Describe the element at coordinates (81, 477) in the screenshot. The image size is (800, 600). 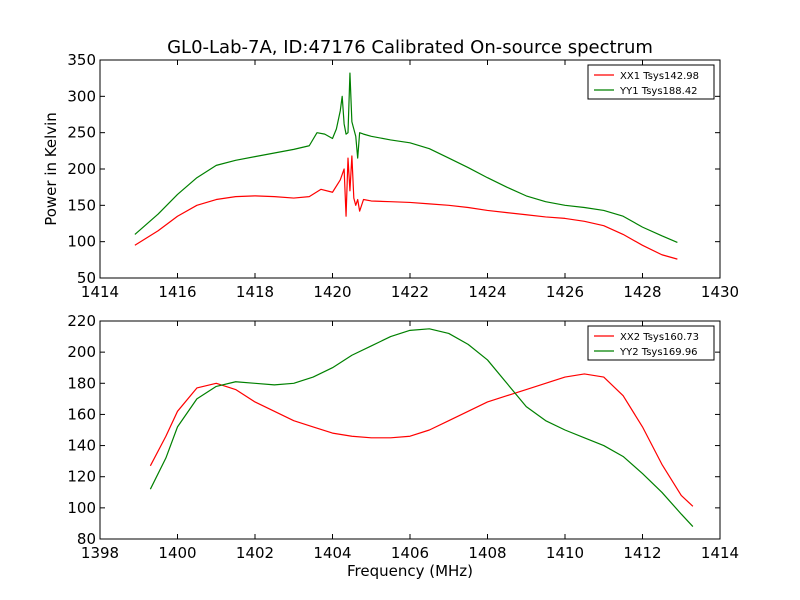
I see `y-tick-label: 120` at that location.